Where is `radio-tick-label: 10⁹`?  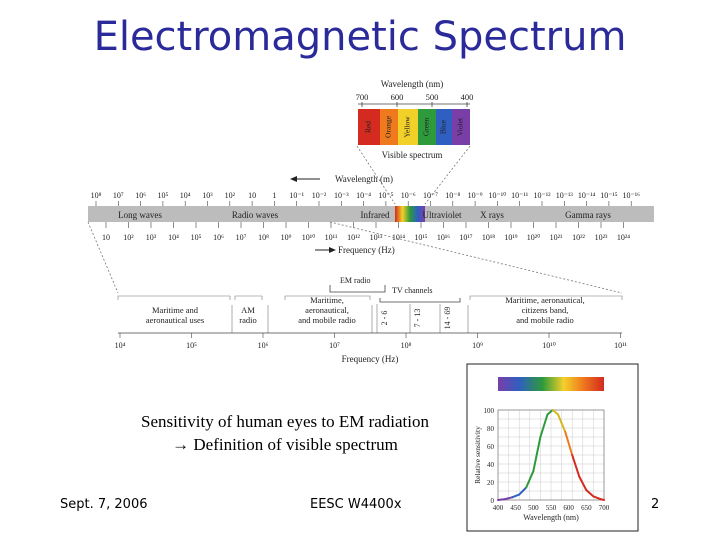 radio-tick-label: 10⁹ is located at coordinates (477, 345).